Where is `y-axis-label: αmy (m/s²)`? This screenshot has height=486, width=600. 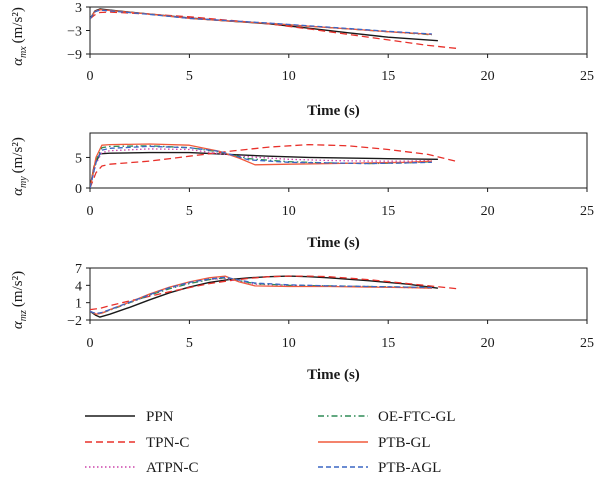
y-axis-label: αmy (m/s²) is located at coordinates (19, 166).